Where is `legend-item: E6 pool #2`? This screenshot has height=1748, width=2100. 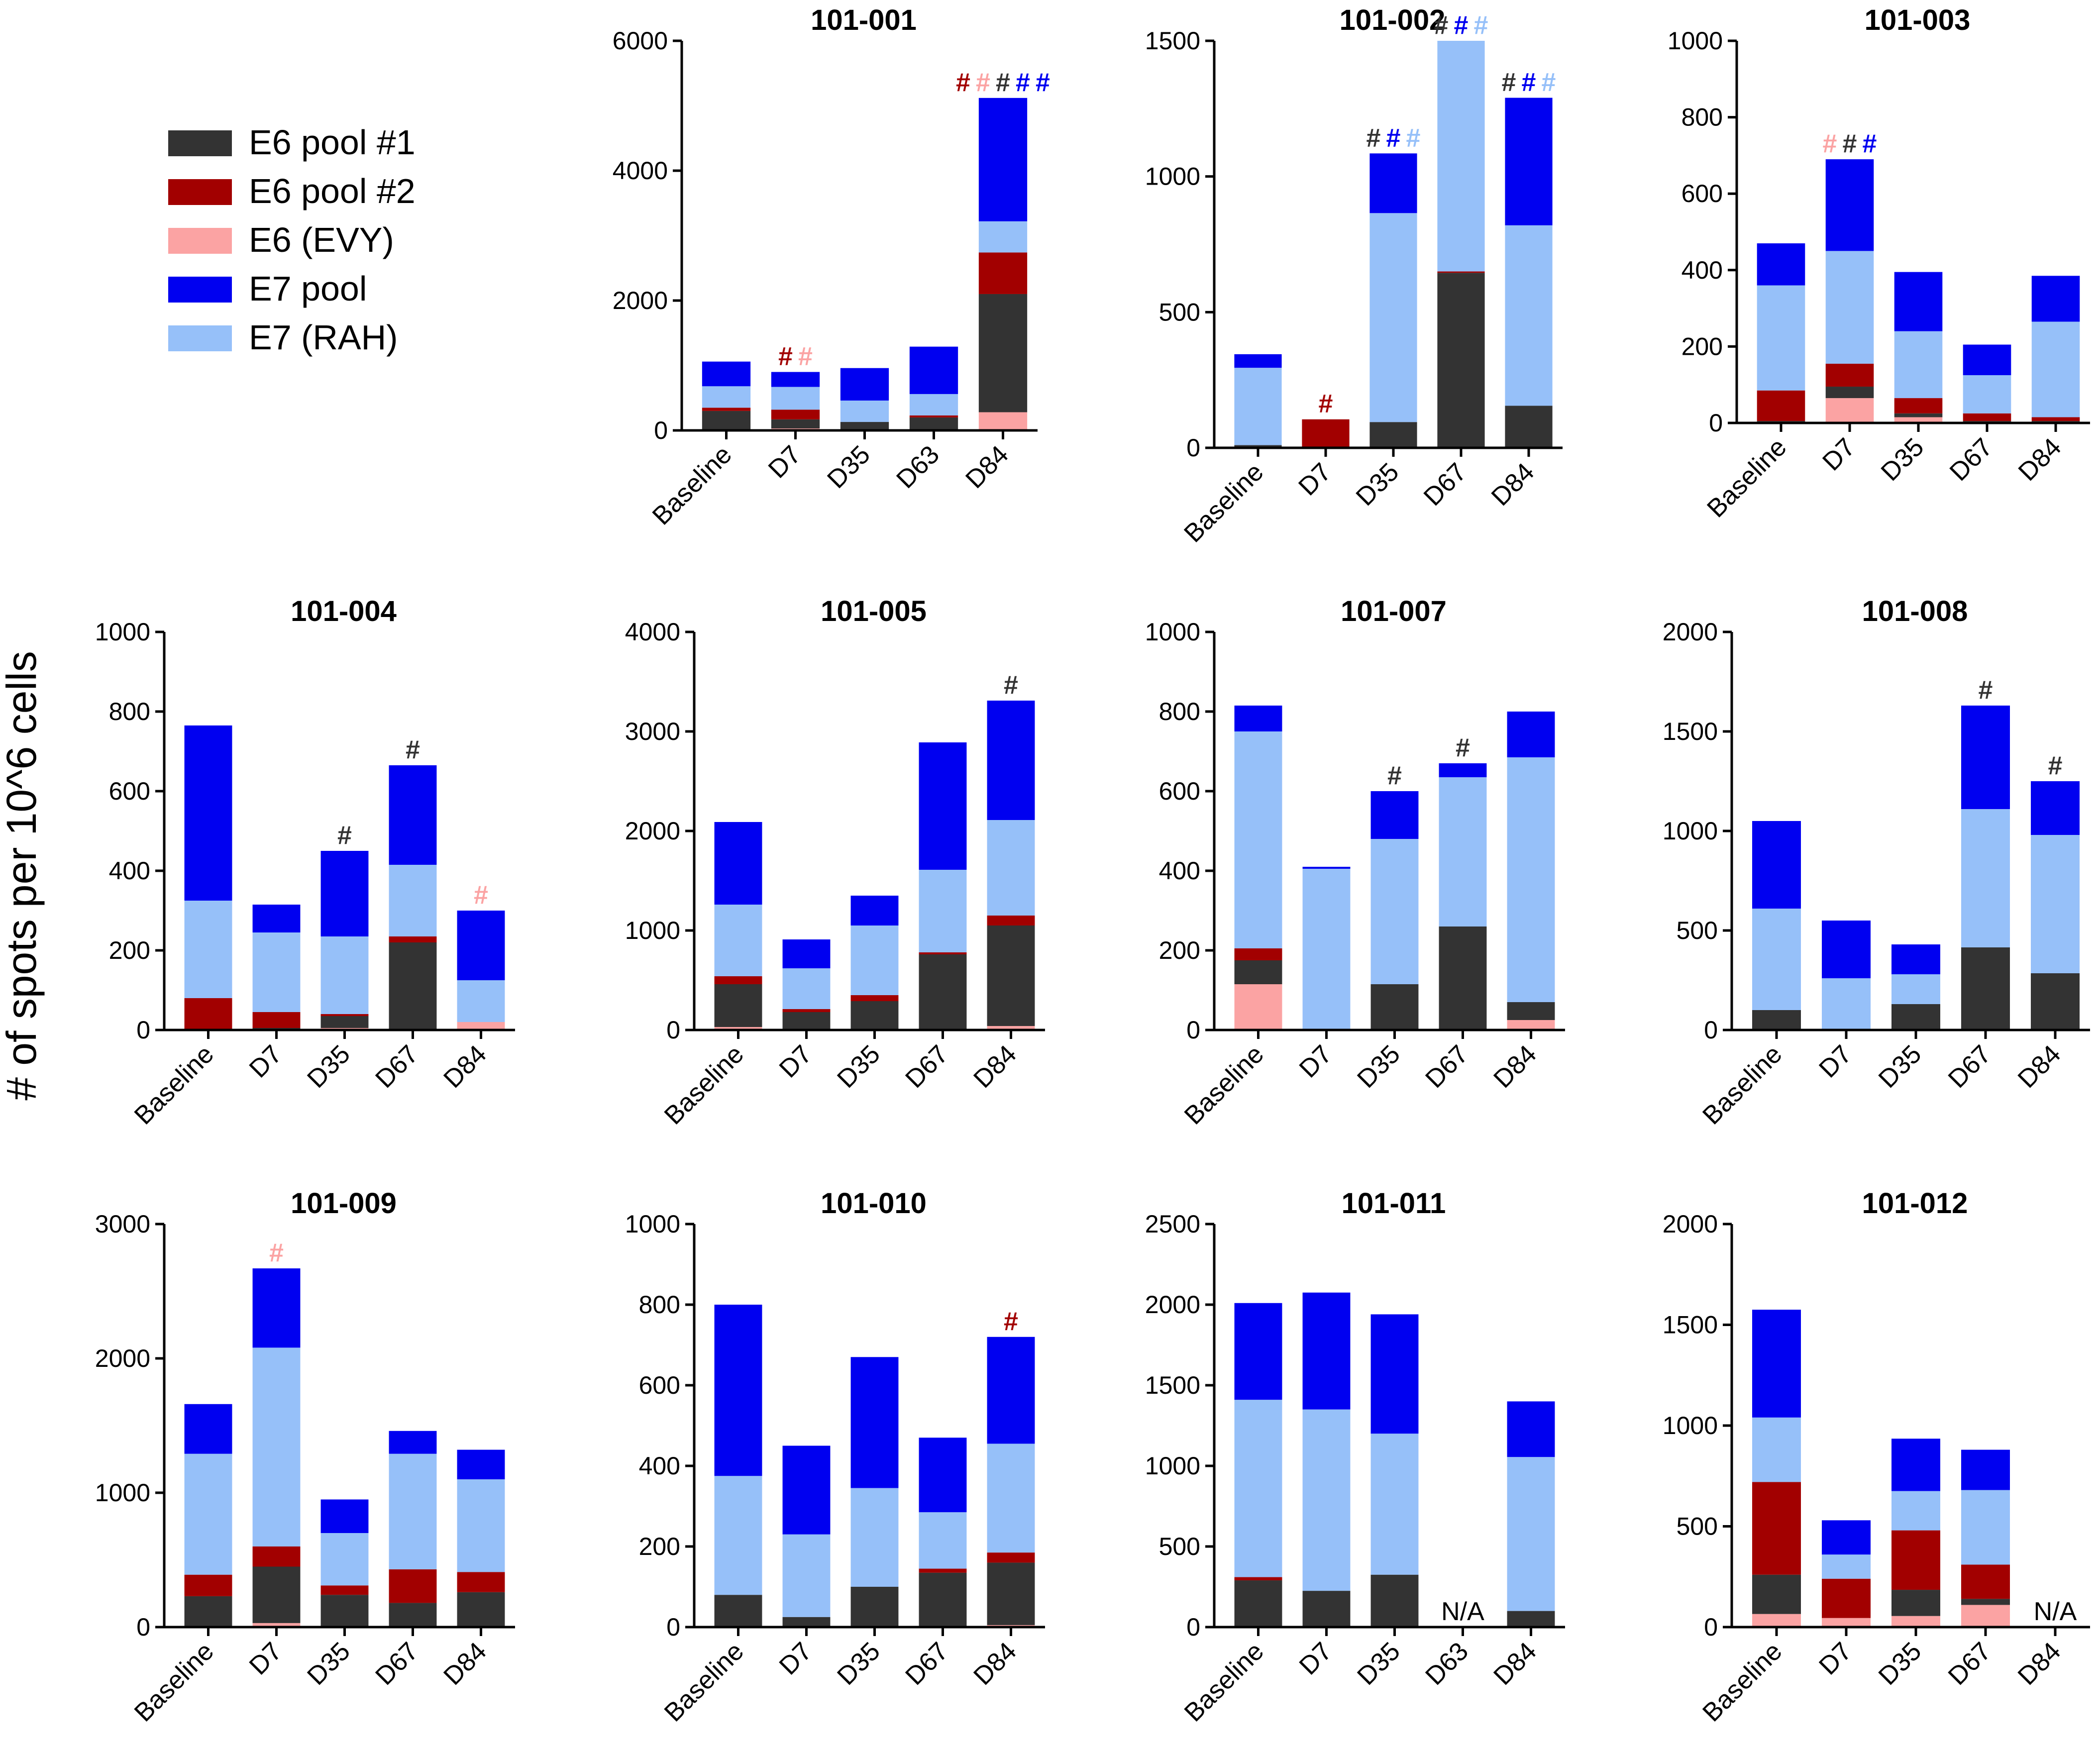 legend-item: E6 pool #2 is located at coordinates (292, 191).